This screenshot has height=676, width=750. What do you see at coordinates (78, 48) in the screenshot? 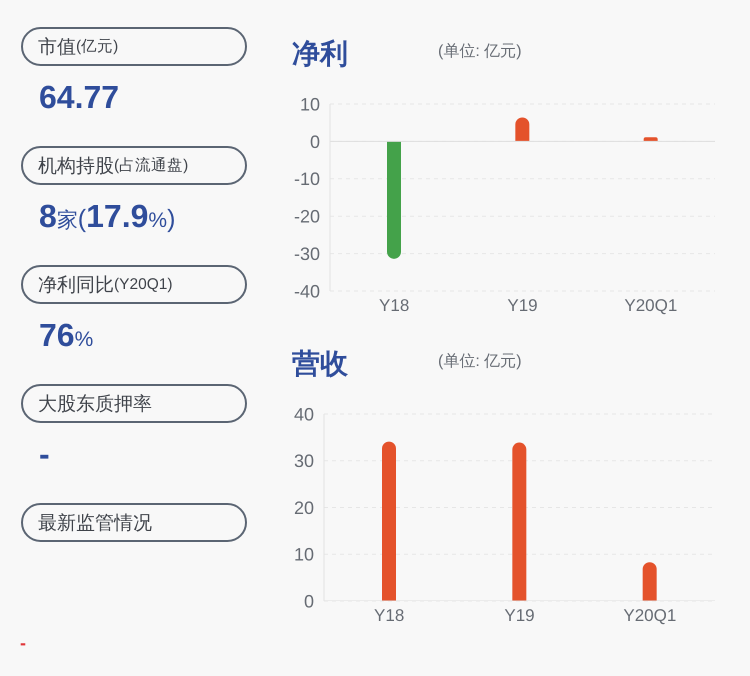
I see `category-label: 市值(亿元)` at bounding box center [78, 48].